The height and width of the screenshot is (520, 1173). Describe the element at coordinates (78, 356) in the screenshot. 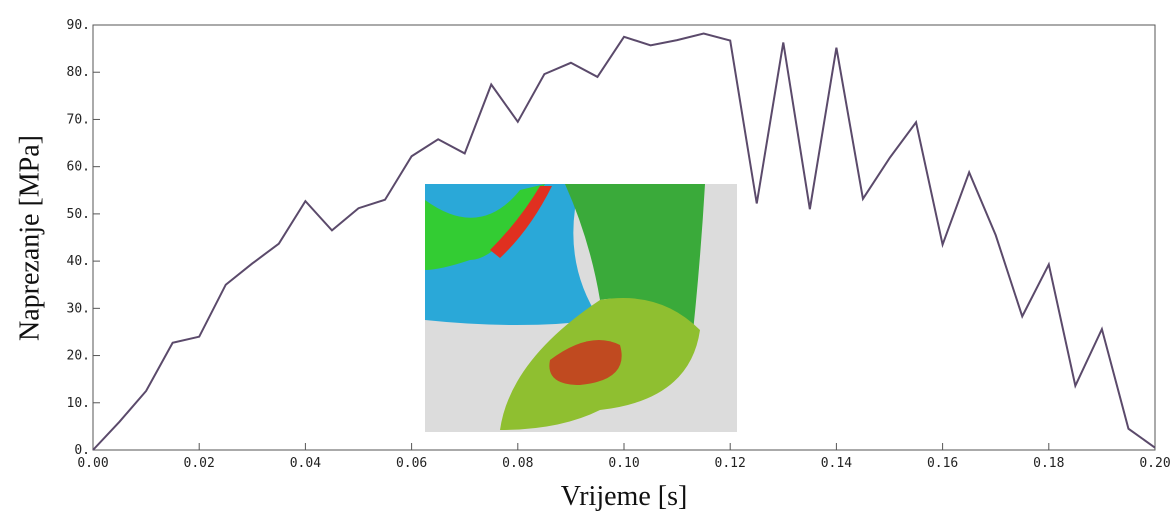

I see `y-tick-label: 20.` at that location.